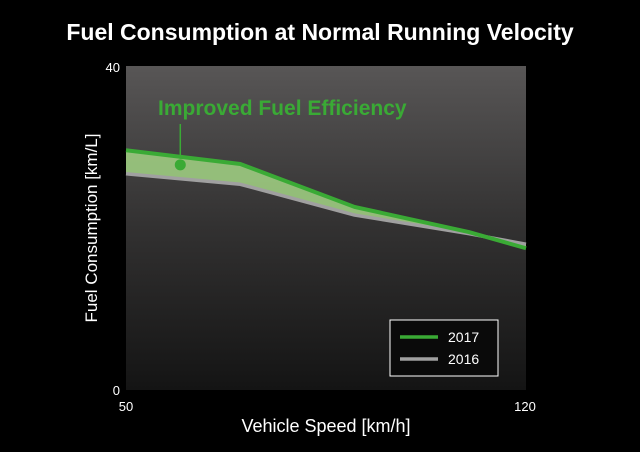 This screenshot has height=452, width=640. I want to click on legend-label-2016: 2016, so click(463, 359).